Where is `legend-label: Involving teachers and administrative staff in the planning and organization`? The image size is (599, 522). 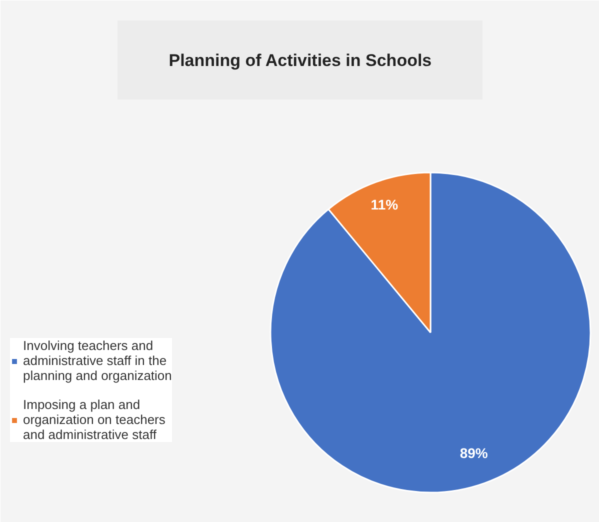 legend-label: Involving teachers and administrative staff in the planning and organization is located at coordinates (97, 360).